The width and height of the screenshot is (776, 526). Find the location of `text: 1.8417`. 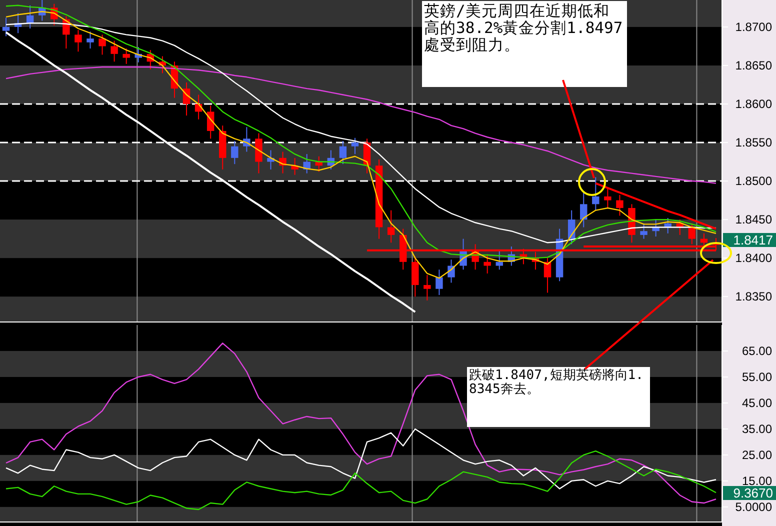

text: 1.8417 is located at coordinates (753, 240).